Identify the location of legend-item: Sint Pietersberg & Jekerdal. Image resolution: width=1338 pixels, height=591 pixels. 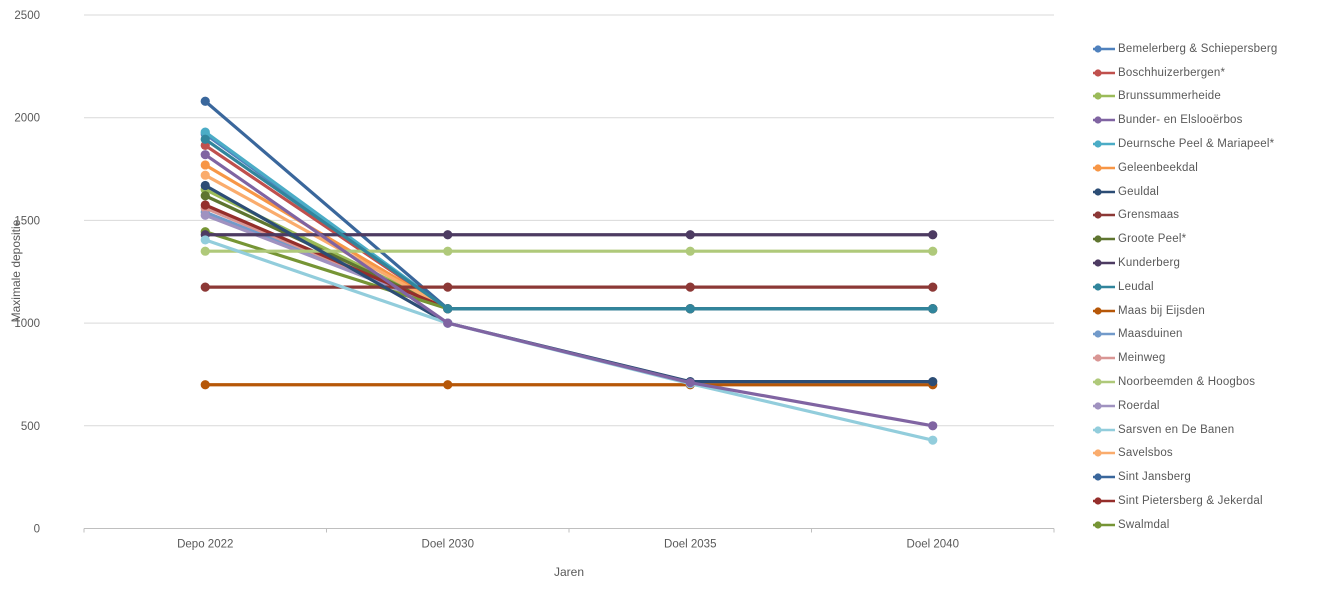
(1185, 501).